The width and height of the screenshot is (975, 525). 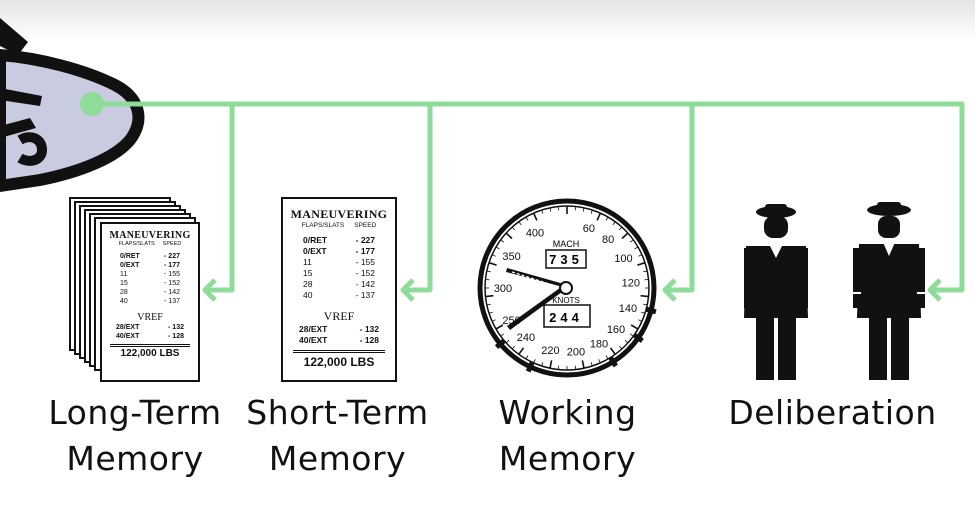 What do you see at coordinates (135, 436) in the screenshot?
I see `caption-long-term-memory: Long-Term Memory` at bounding box center [135, 436].